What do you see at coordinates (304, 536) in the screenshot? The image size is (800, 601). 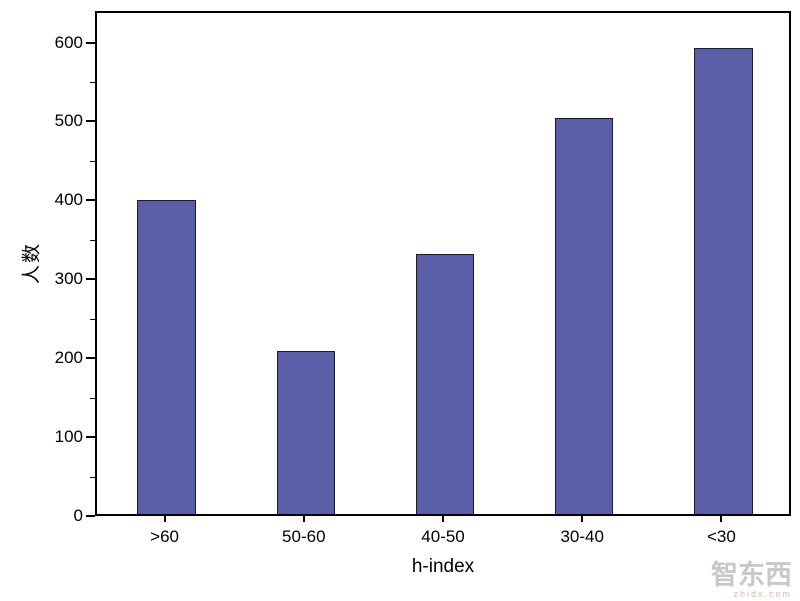 I see `x-tick-label: 50-60` at bounding box center [304, 536].